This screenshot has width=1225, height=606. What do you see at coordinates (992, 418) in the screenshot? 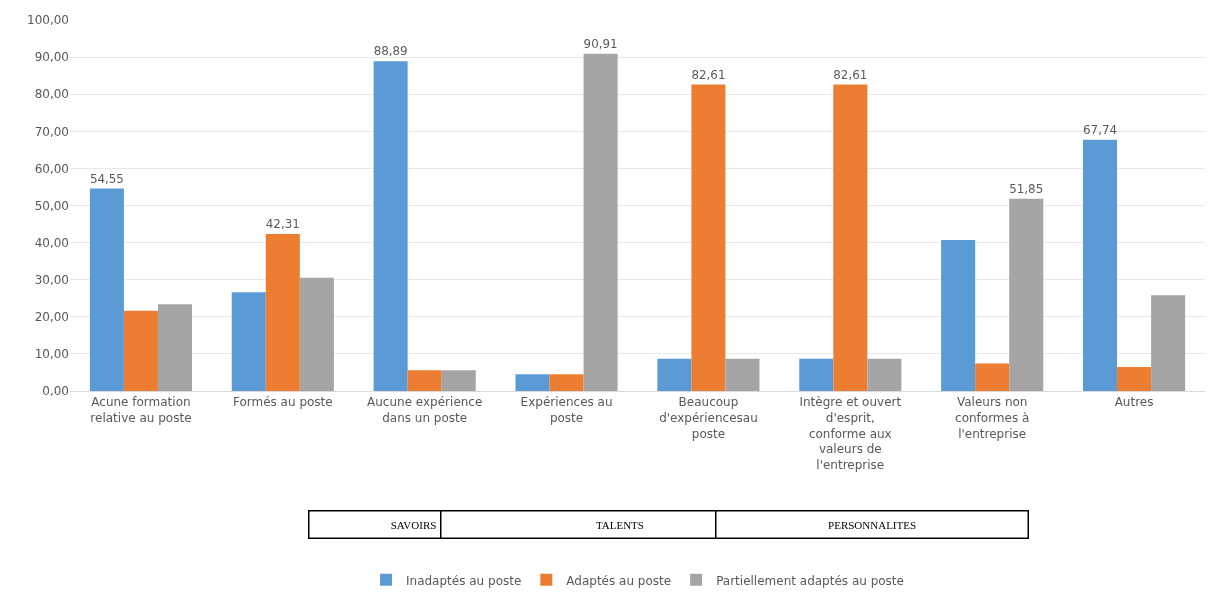
I see `x-tick-label: Valeurs non conformes à l'entreprise` at bounding box center [992, 418].